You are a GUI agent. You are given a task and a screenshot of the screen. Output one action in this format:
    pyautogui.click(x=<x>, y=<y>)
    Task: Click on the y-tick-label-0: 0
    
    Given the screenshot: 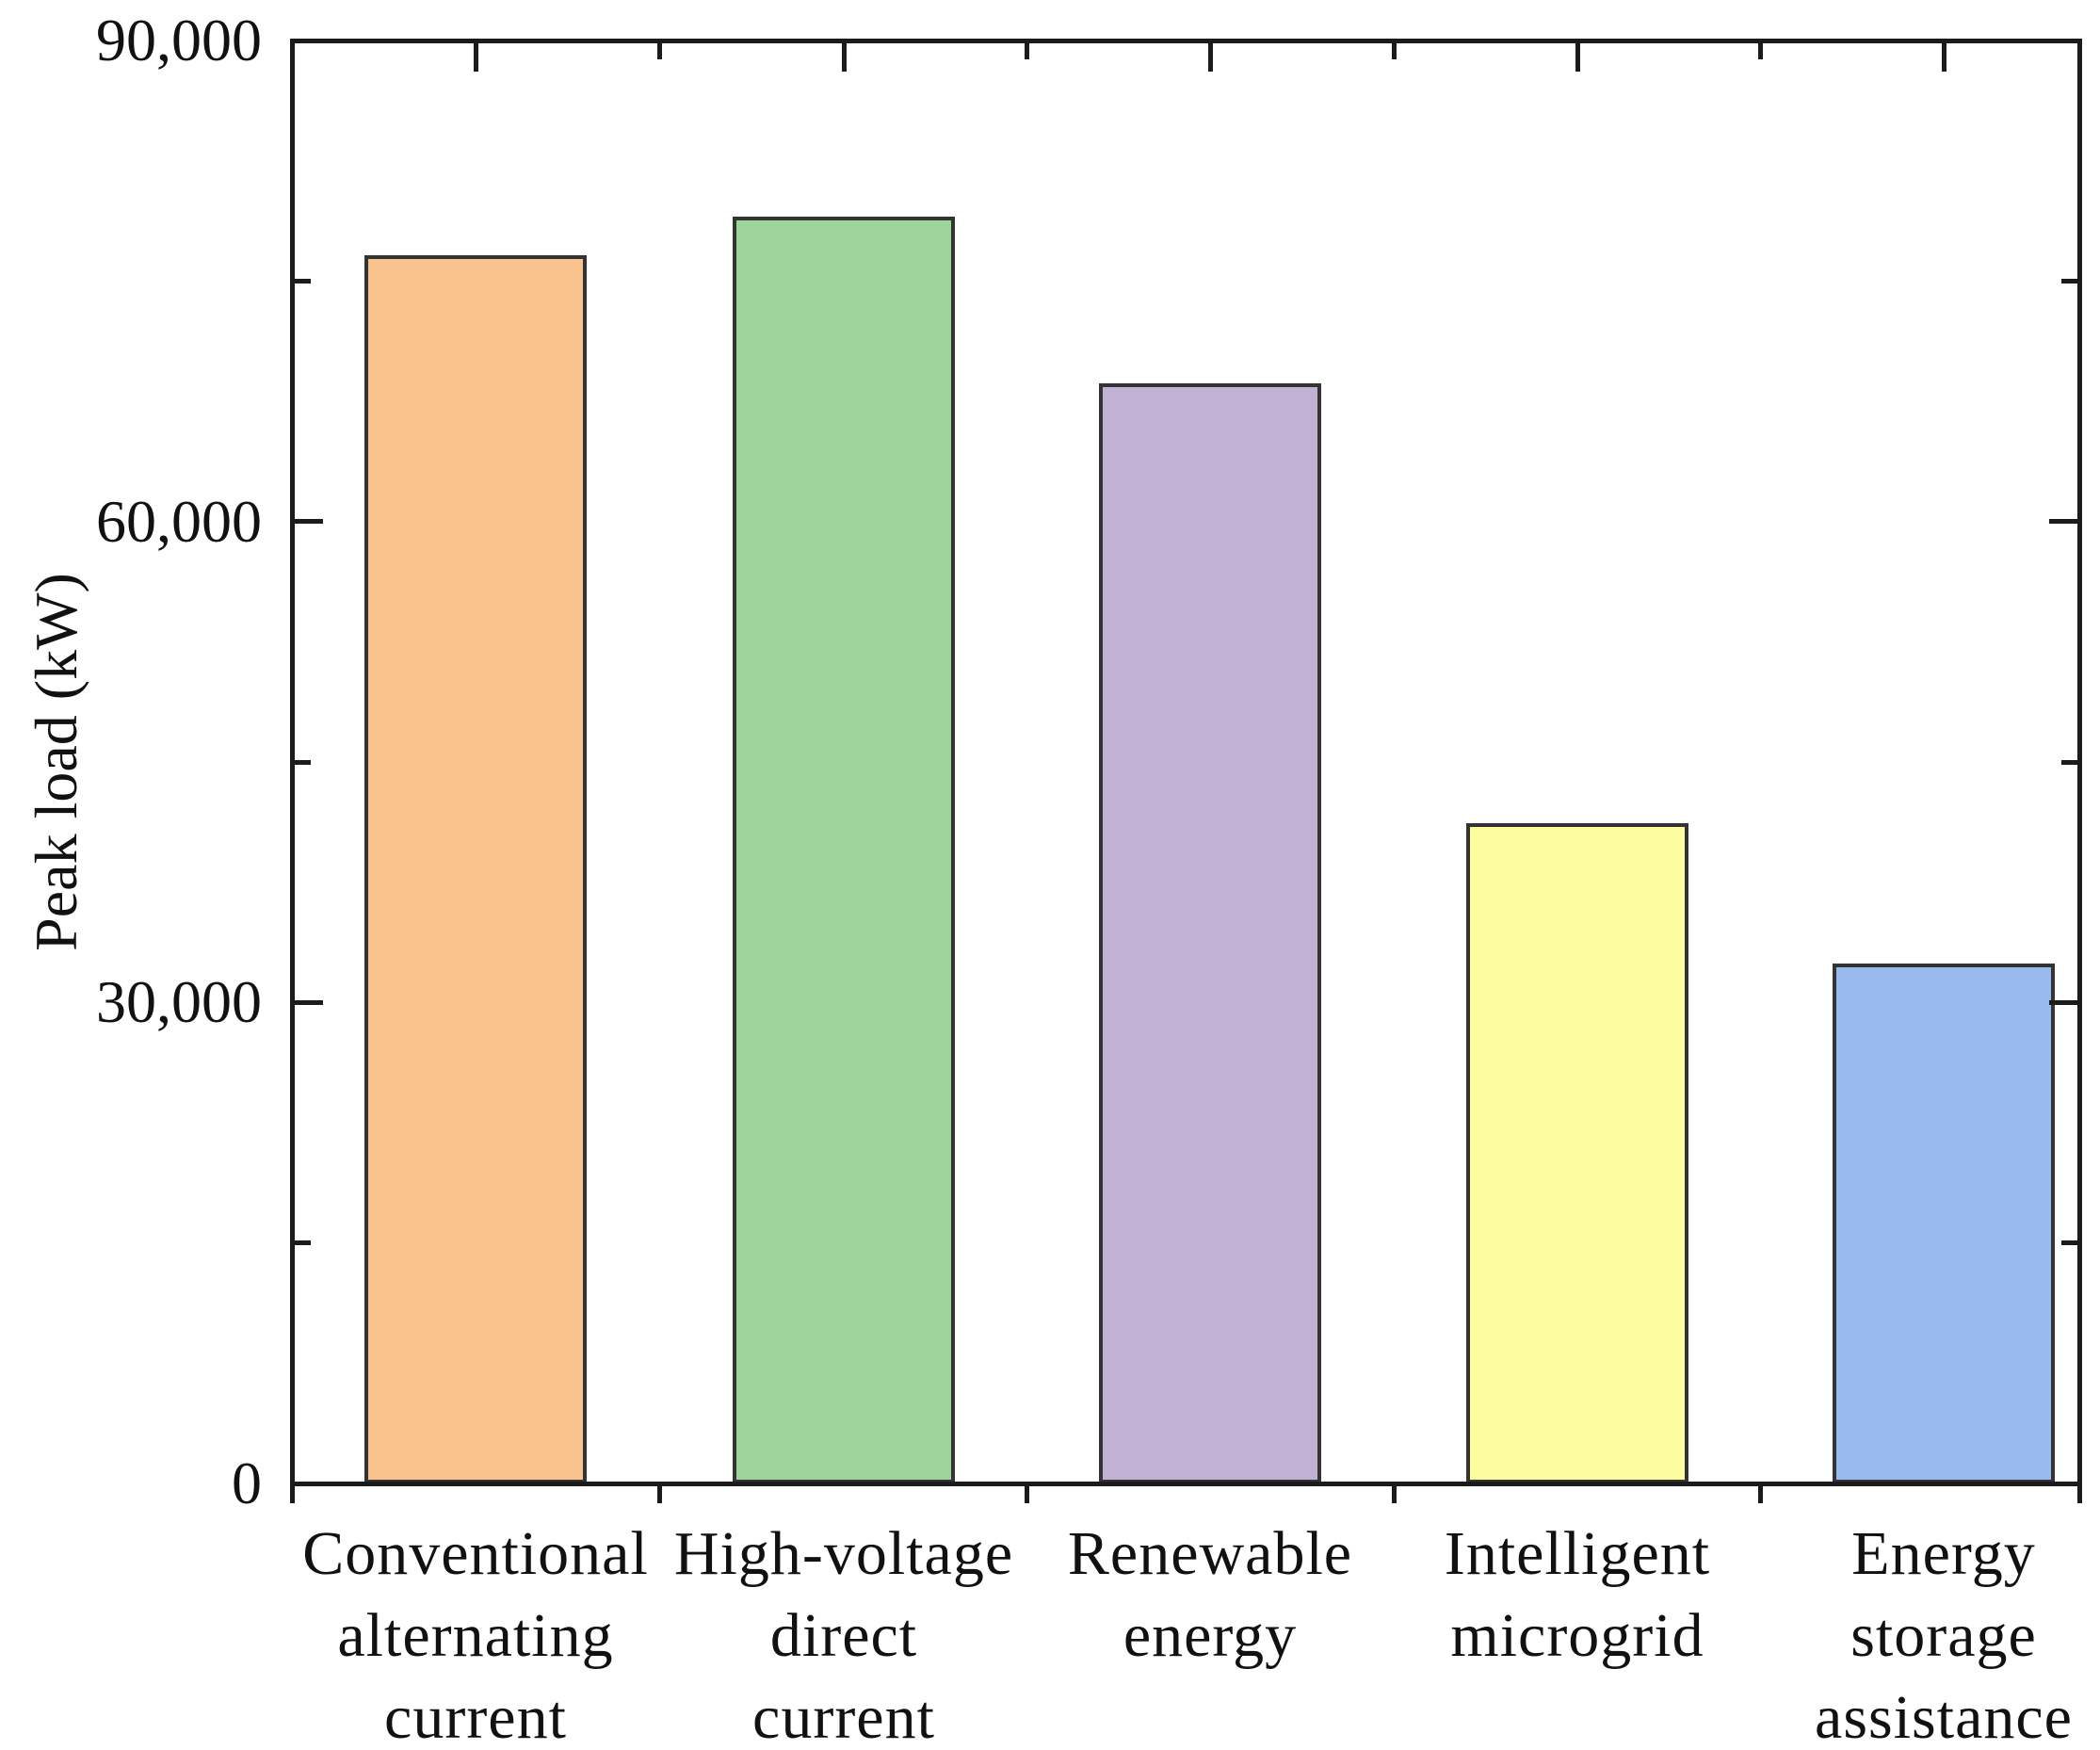 What is the action you would take?
    pyautogui.click(x=247, y=1483)
    